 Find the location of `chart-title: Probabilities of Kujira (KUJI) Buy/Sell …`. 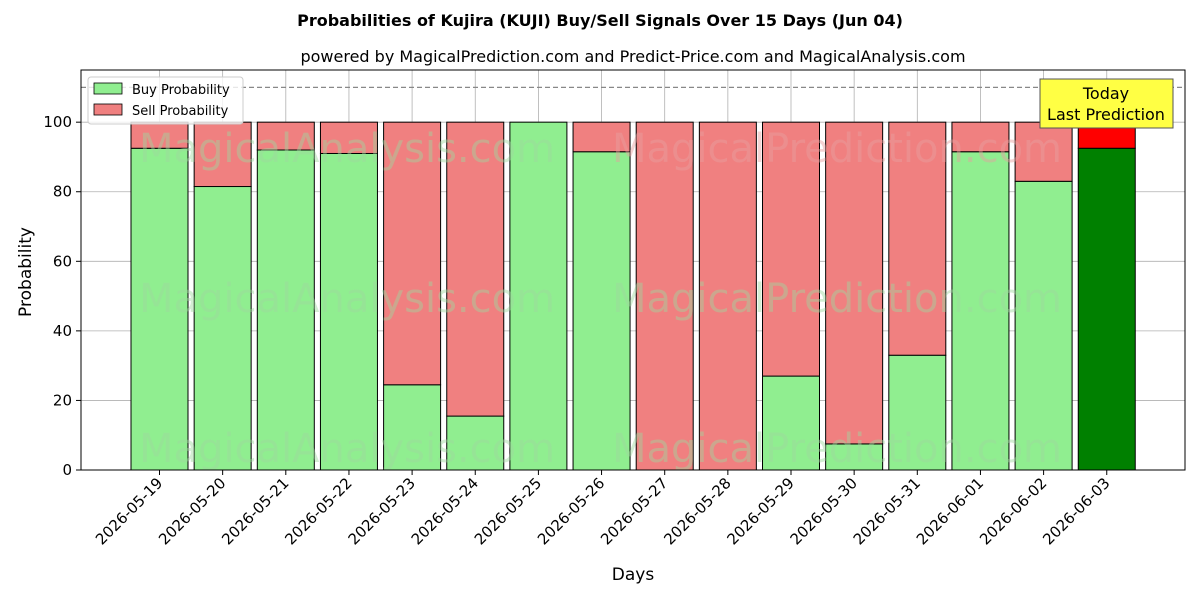

chart-title: Probabilities of Kujira (KUJI) Buy/Sell … is located at coordinates (600, 20).